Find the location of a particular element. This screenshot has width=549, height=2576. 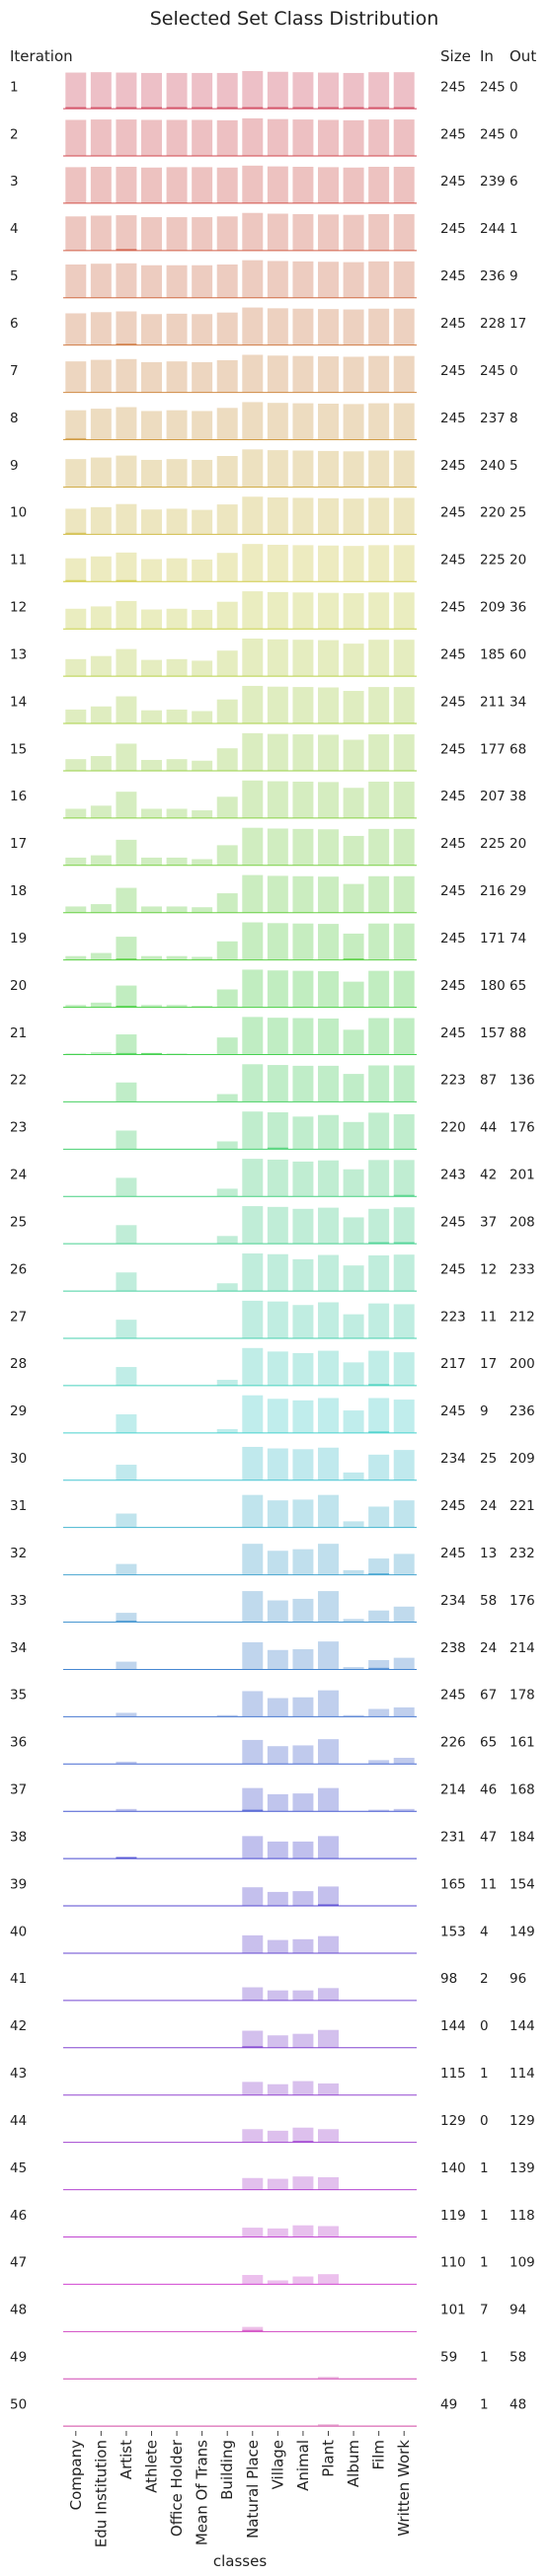

iteration-row: 40 153 4 149 is located at coordinates (272, 1939).